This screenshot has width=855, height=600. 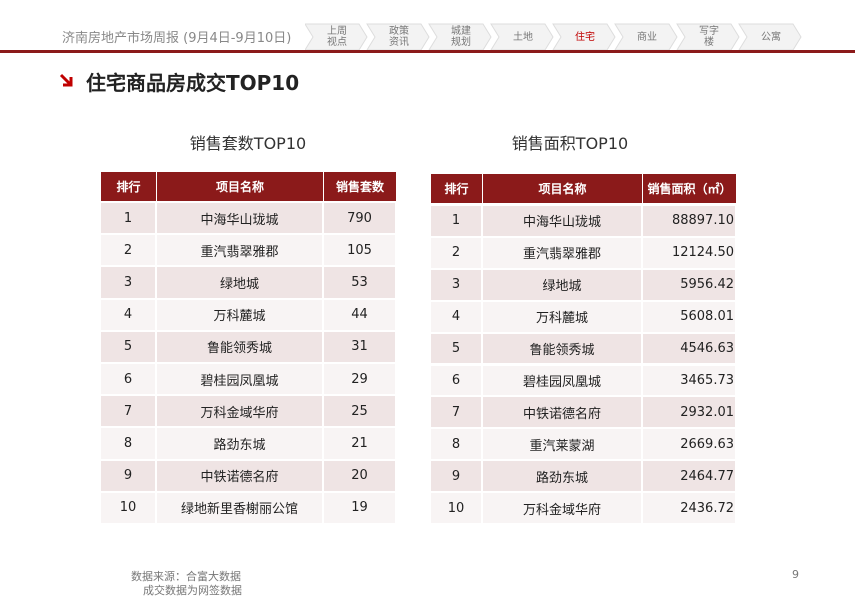 What do you see at coordinates (795, 574) in the screenshot?
I see `page-number: 9` at bounding box center [795, 574].